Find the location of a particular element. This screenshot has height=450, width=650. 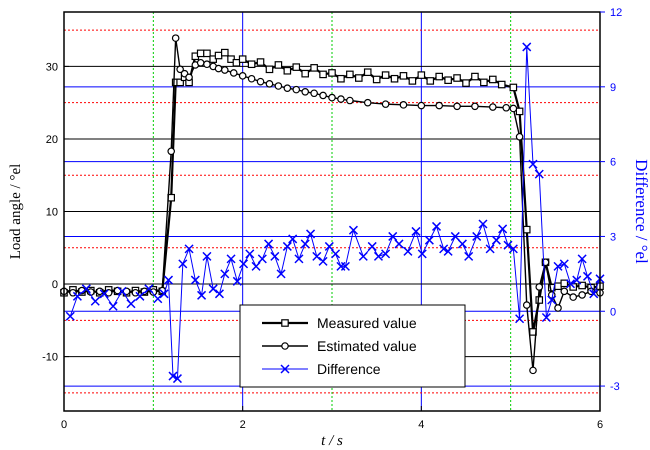

x-tick-label: 6 is located at coordinates (600, 425).